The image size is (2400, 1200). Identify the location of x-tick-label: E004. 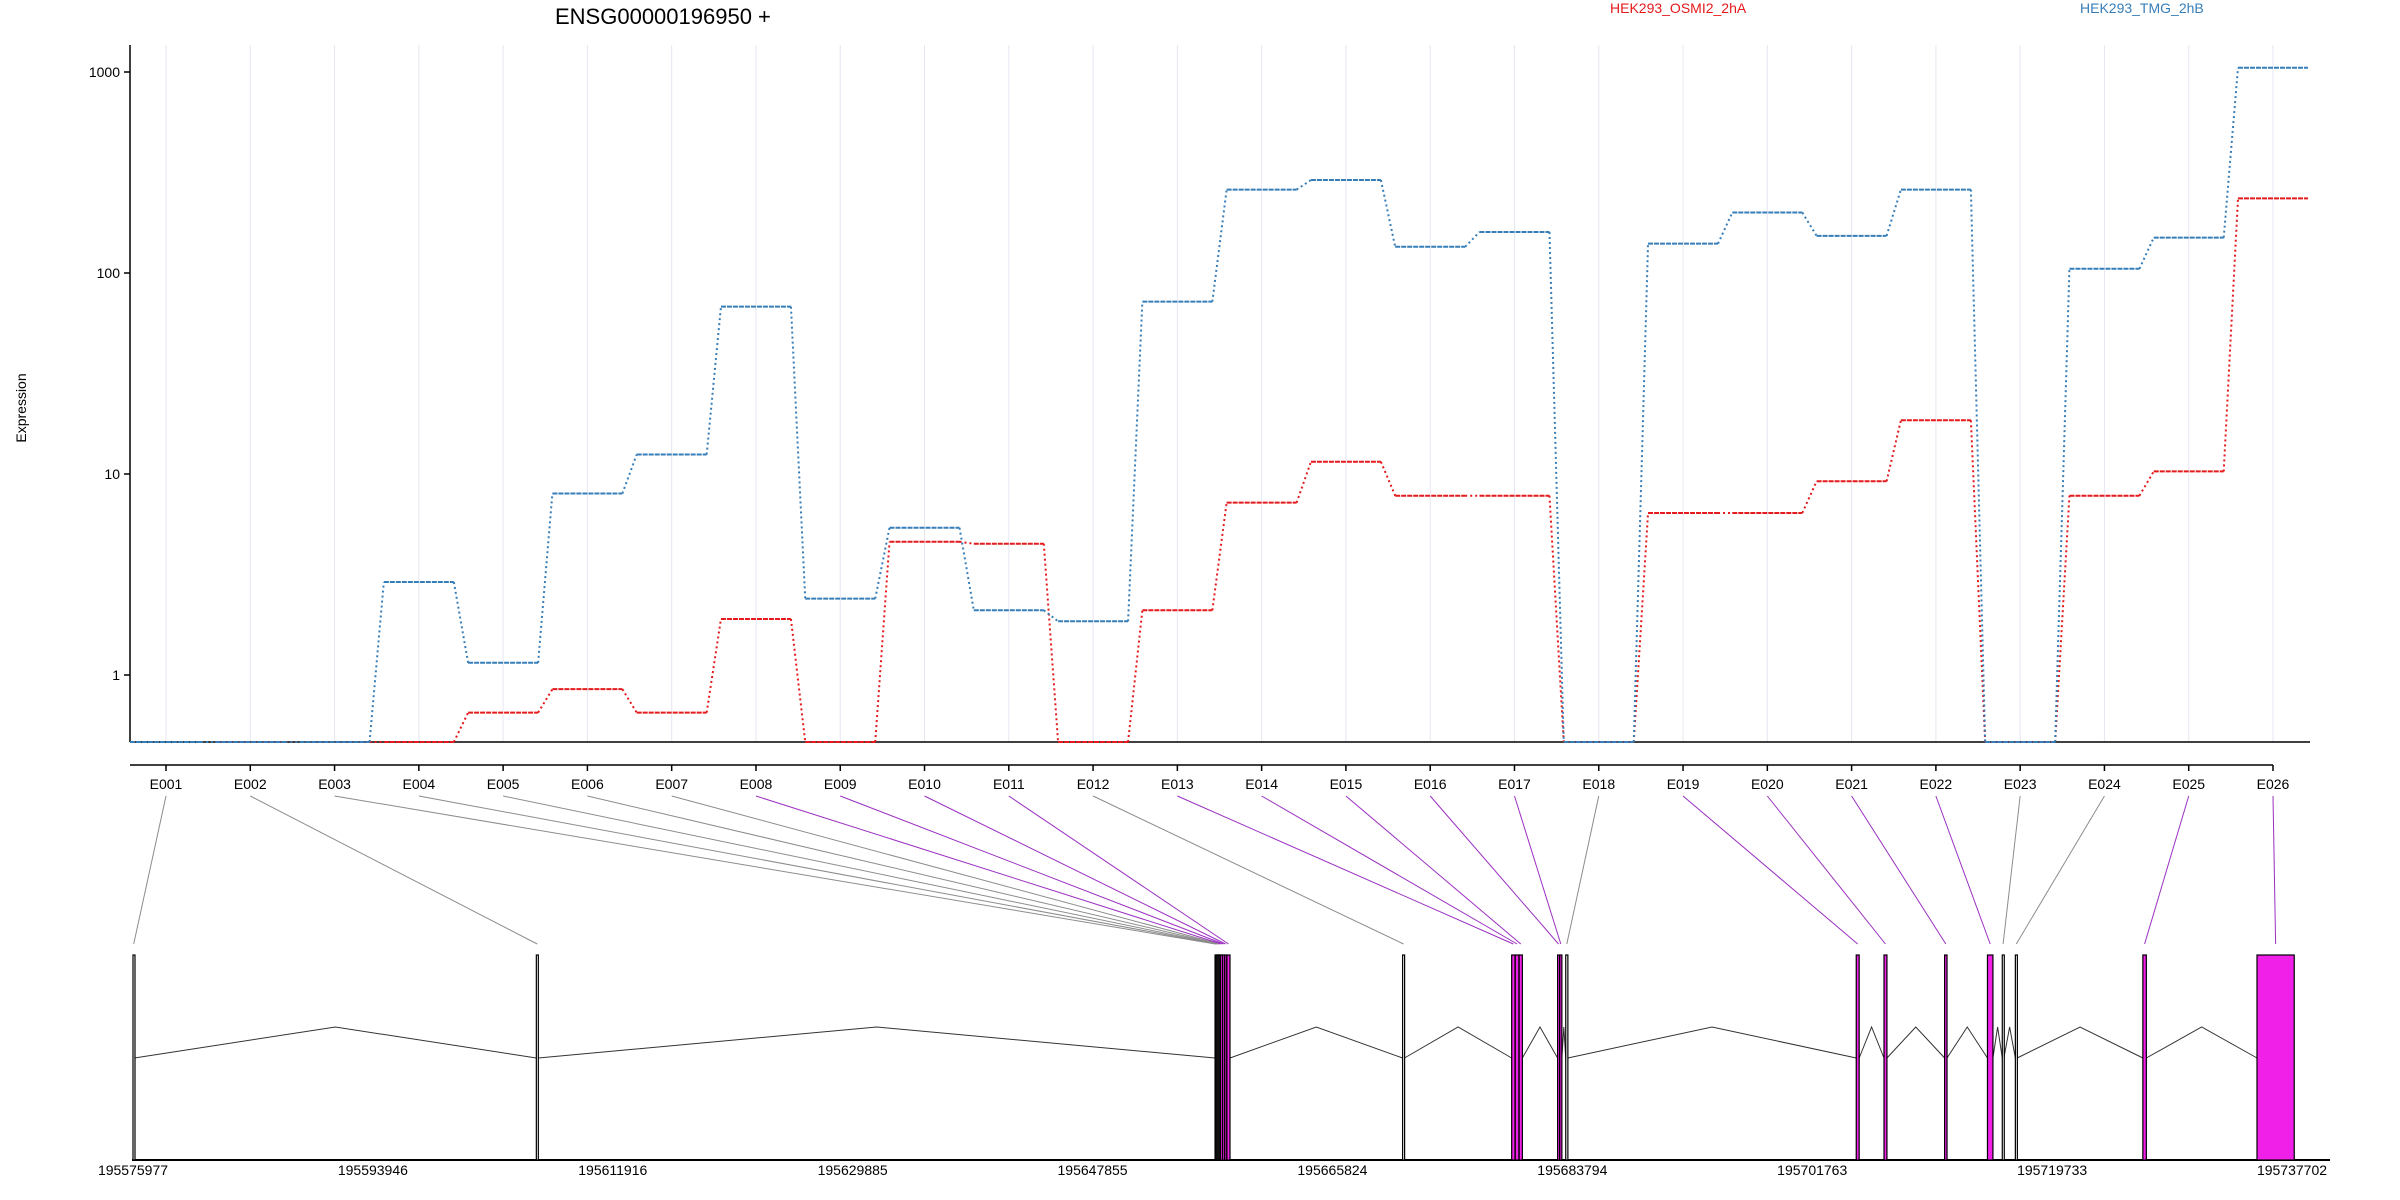
(418, 784).